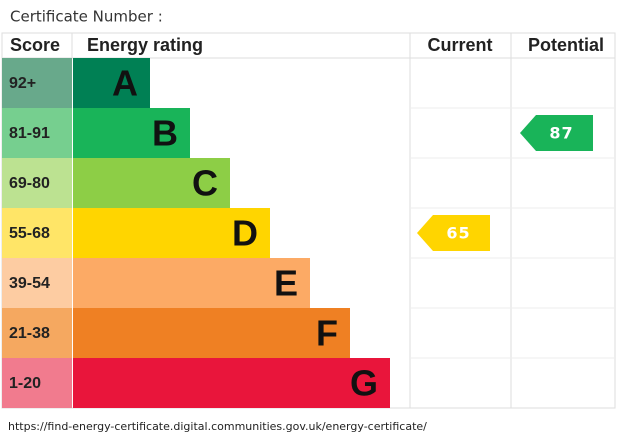  I want to click on score-label: 69-80, so click(29, 183).